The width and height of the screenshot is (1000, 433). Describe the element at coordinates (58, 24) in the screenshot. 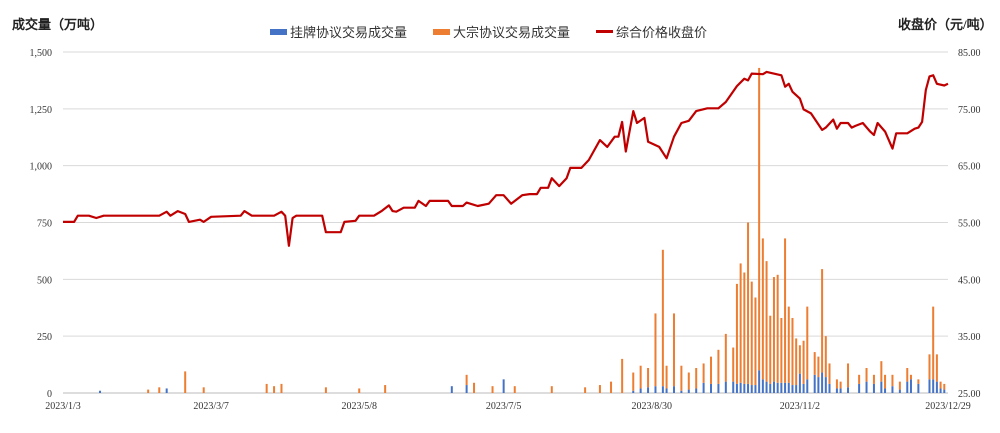

I see `left-axis-title: 成交量（万吨）` at that location.